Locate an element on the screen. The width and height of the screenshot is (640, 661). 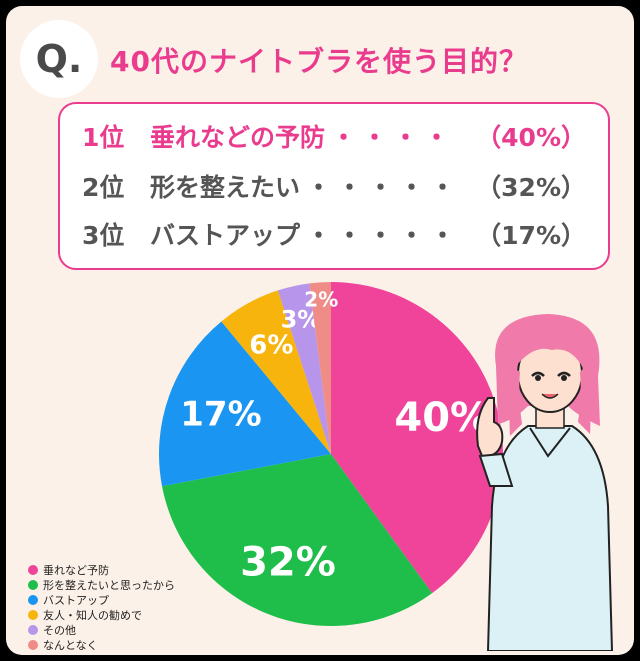
q-badge: Q. is located at coordinates (59, 59).